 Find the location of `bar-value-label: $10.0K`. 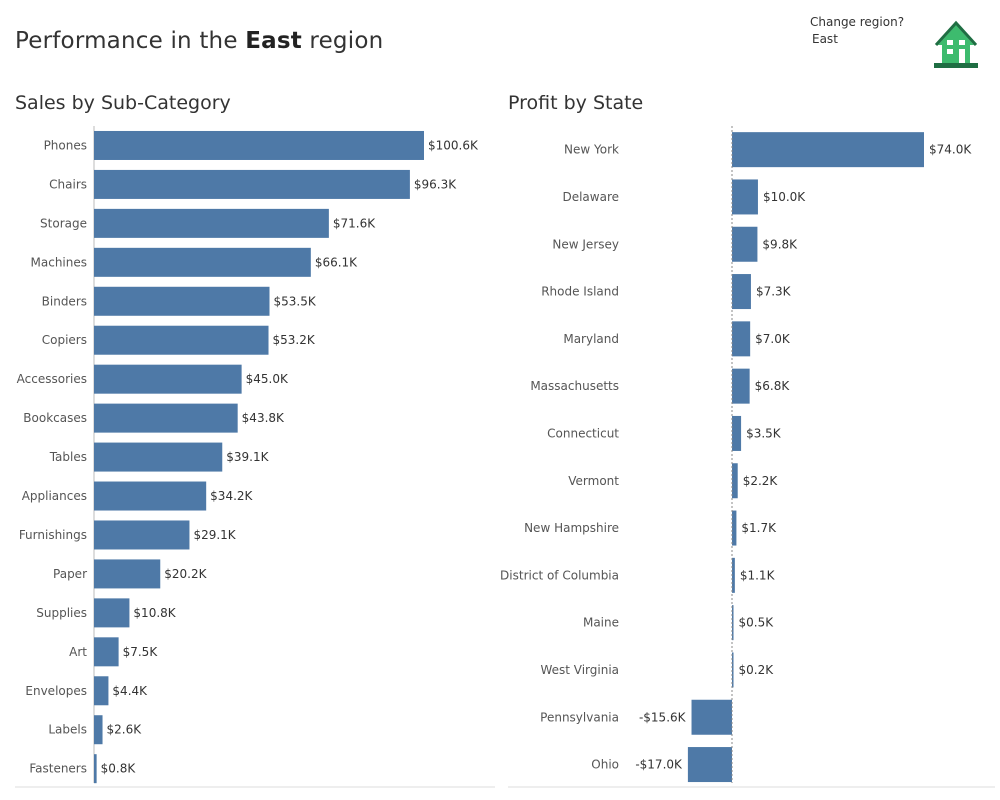

bar-value-label: $10.0K is located at coordinates (784, 197).